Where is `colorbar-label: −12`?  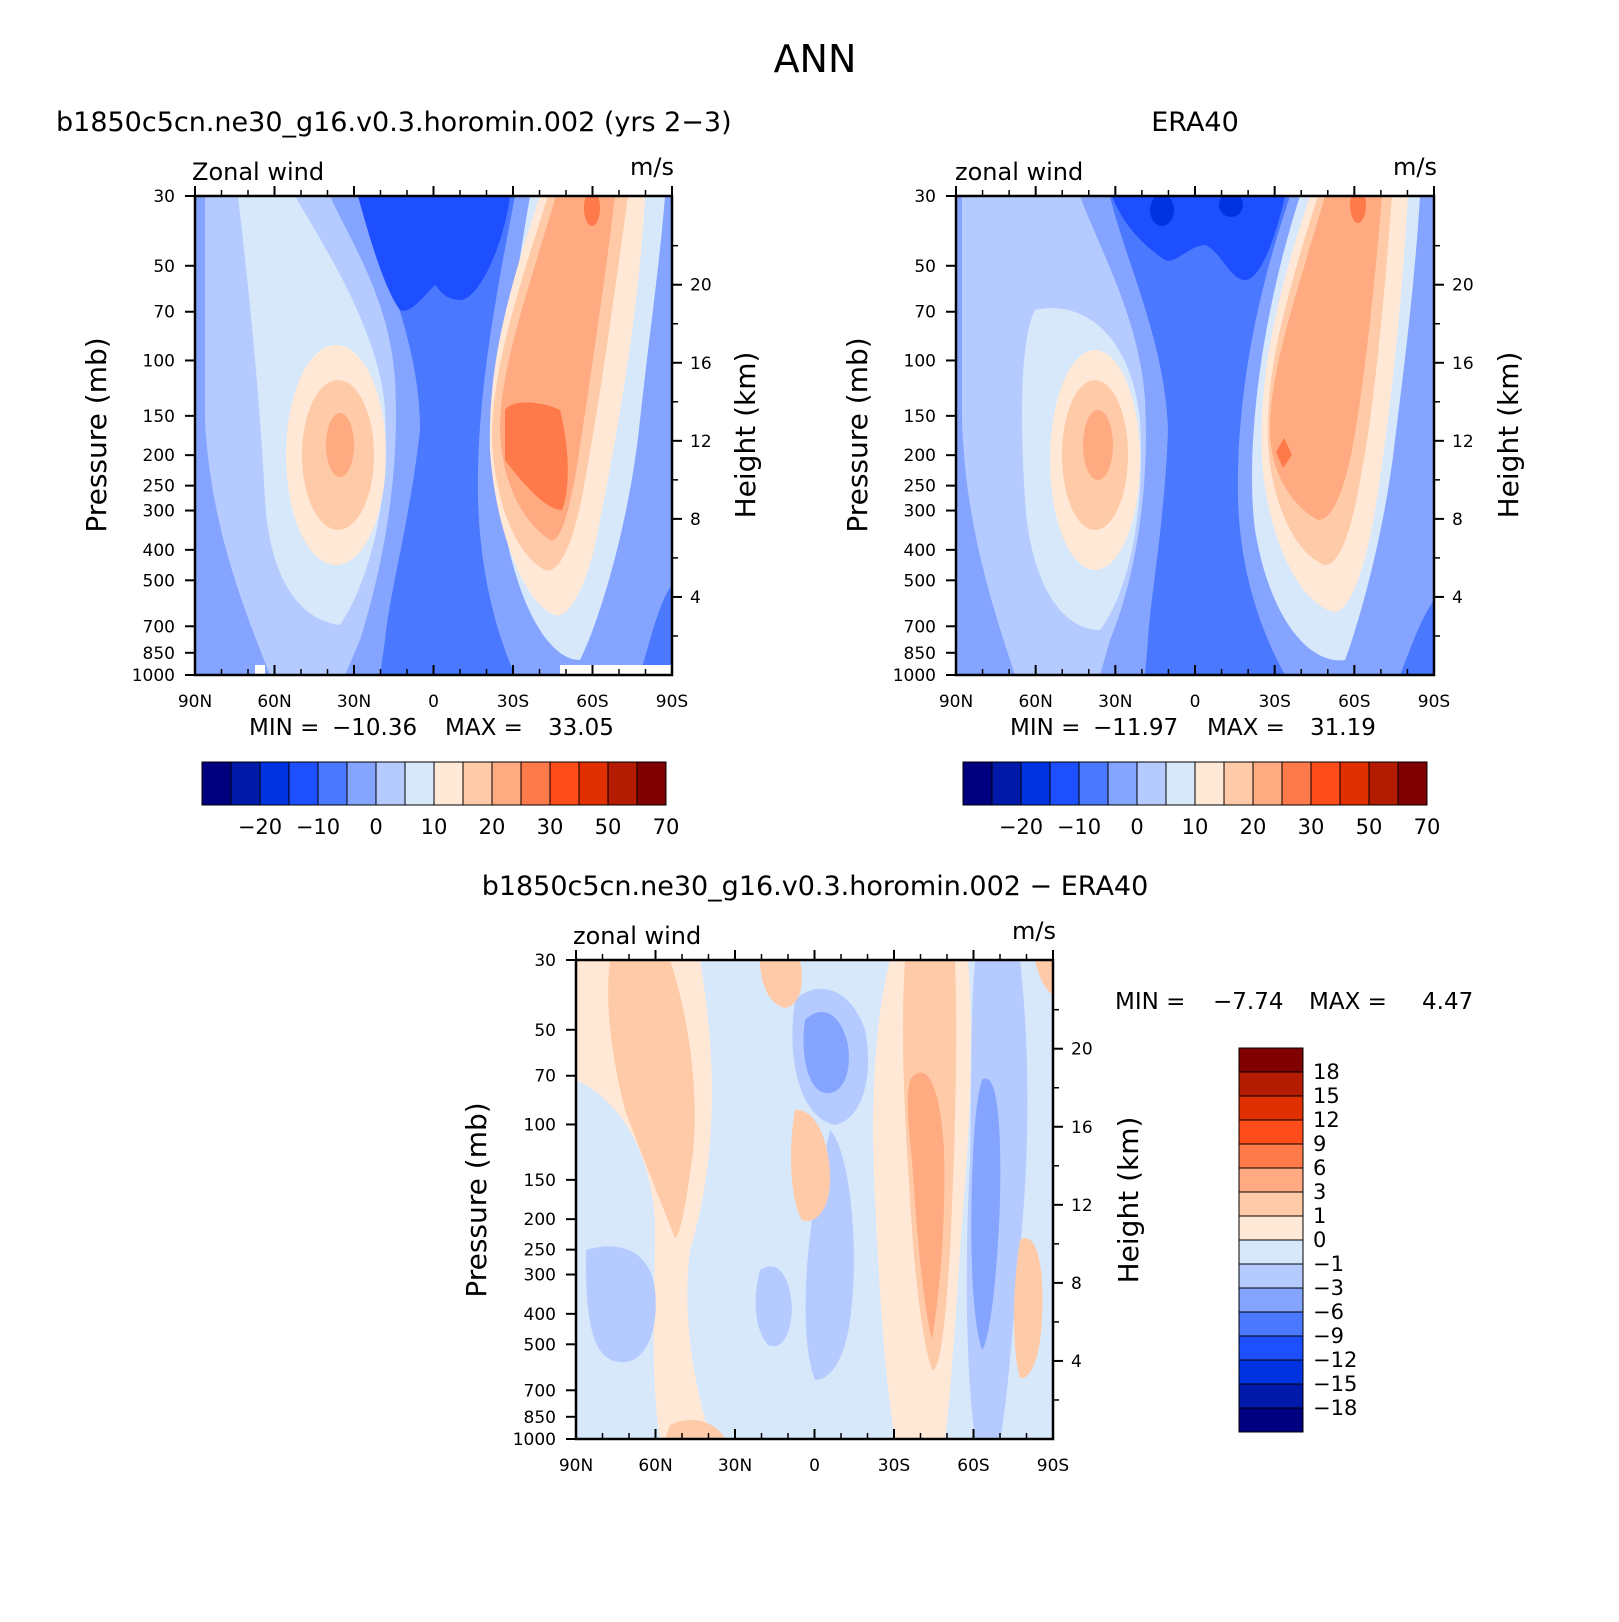
colorbar-label: −12 is located at coordinates (1335, 1360).